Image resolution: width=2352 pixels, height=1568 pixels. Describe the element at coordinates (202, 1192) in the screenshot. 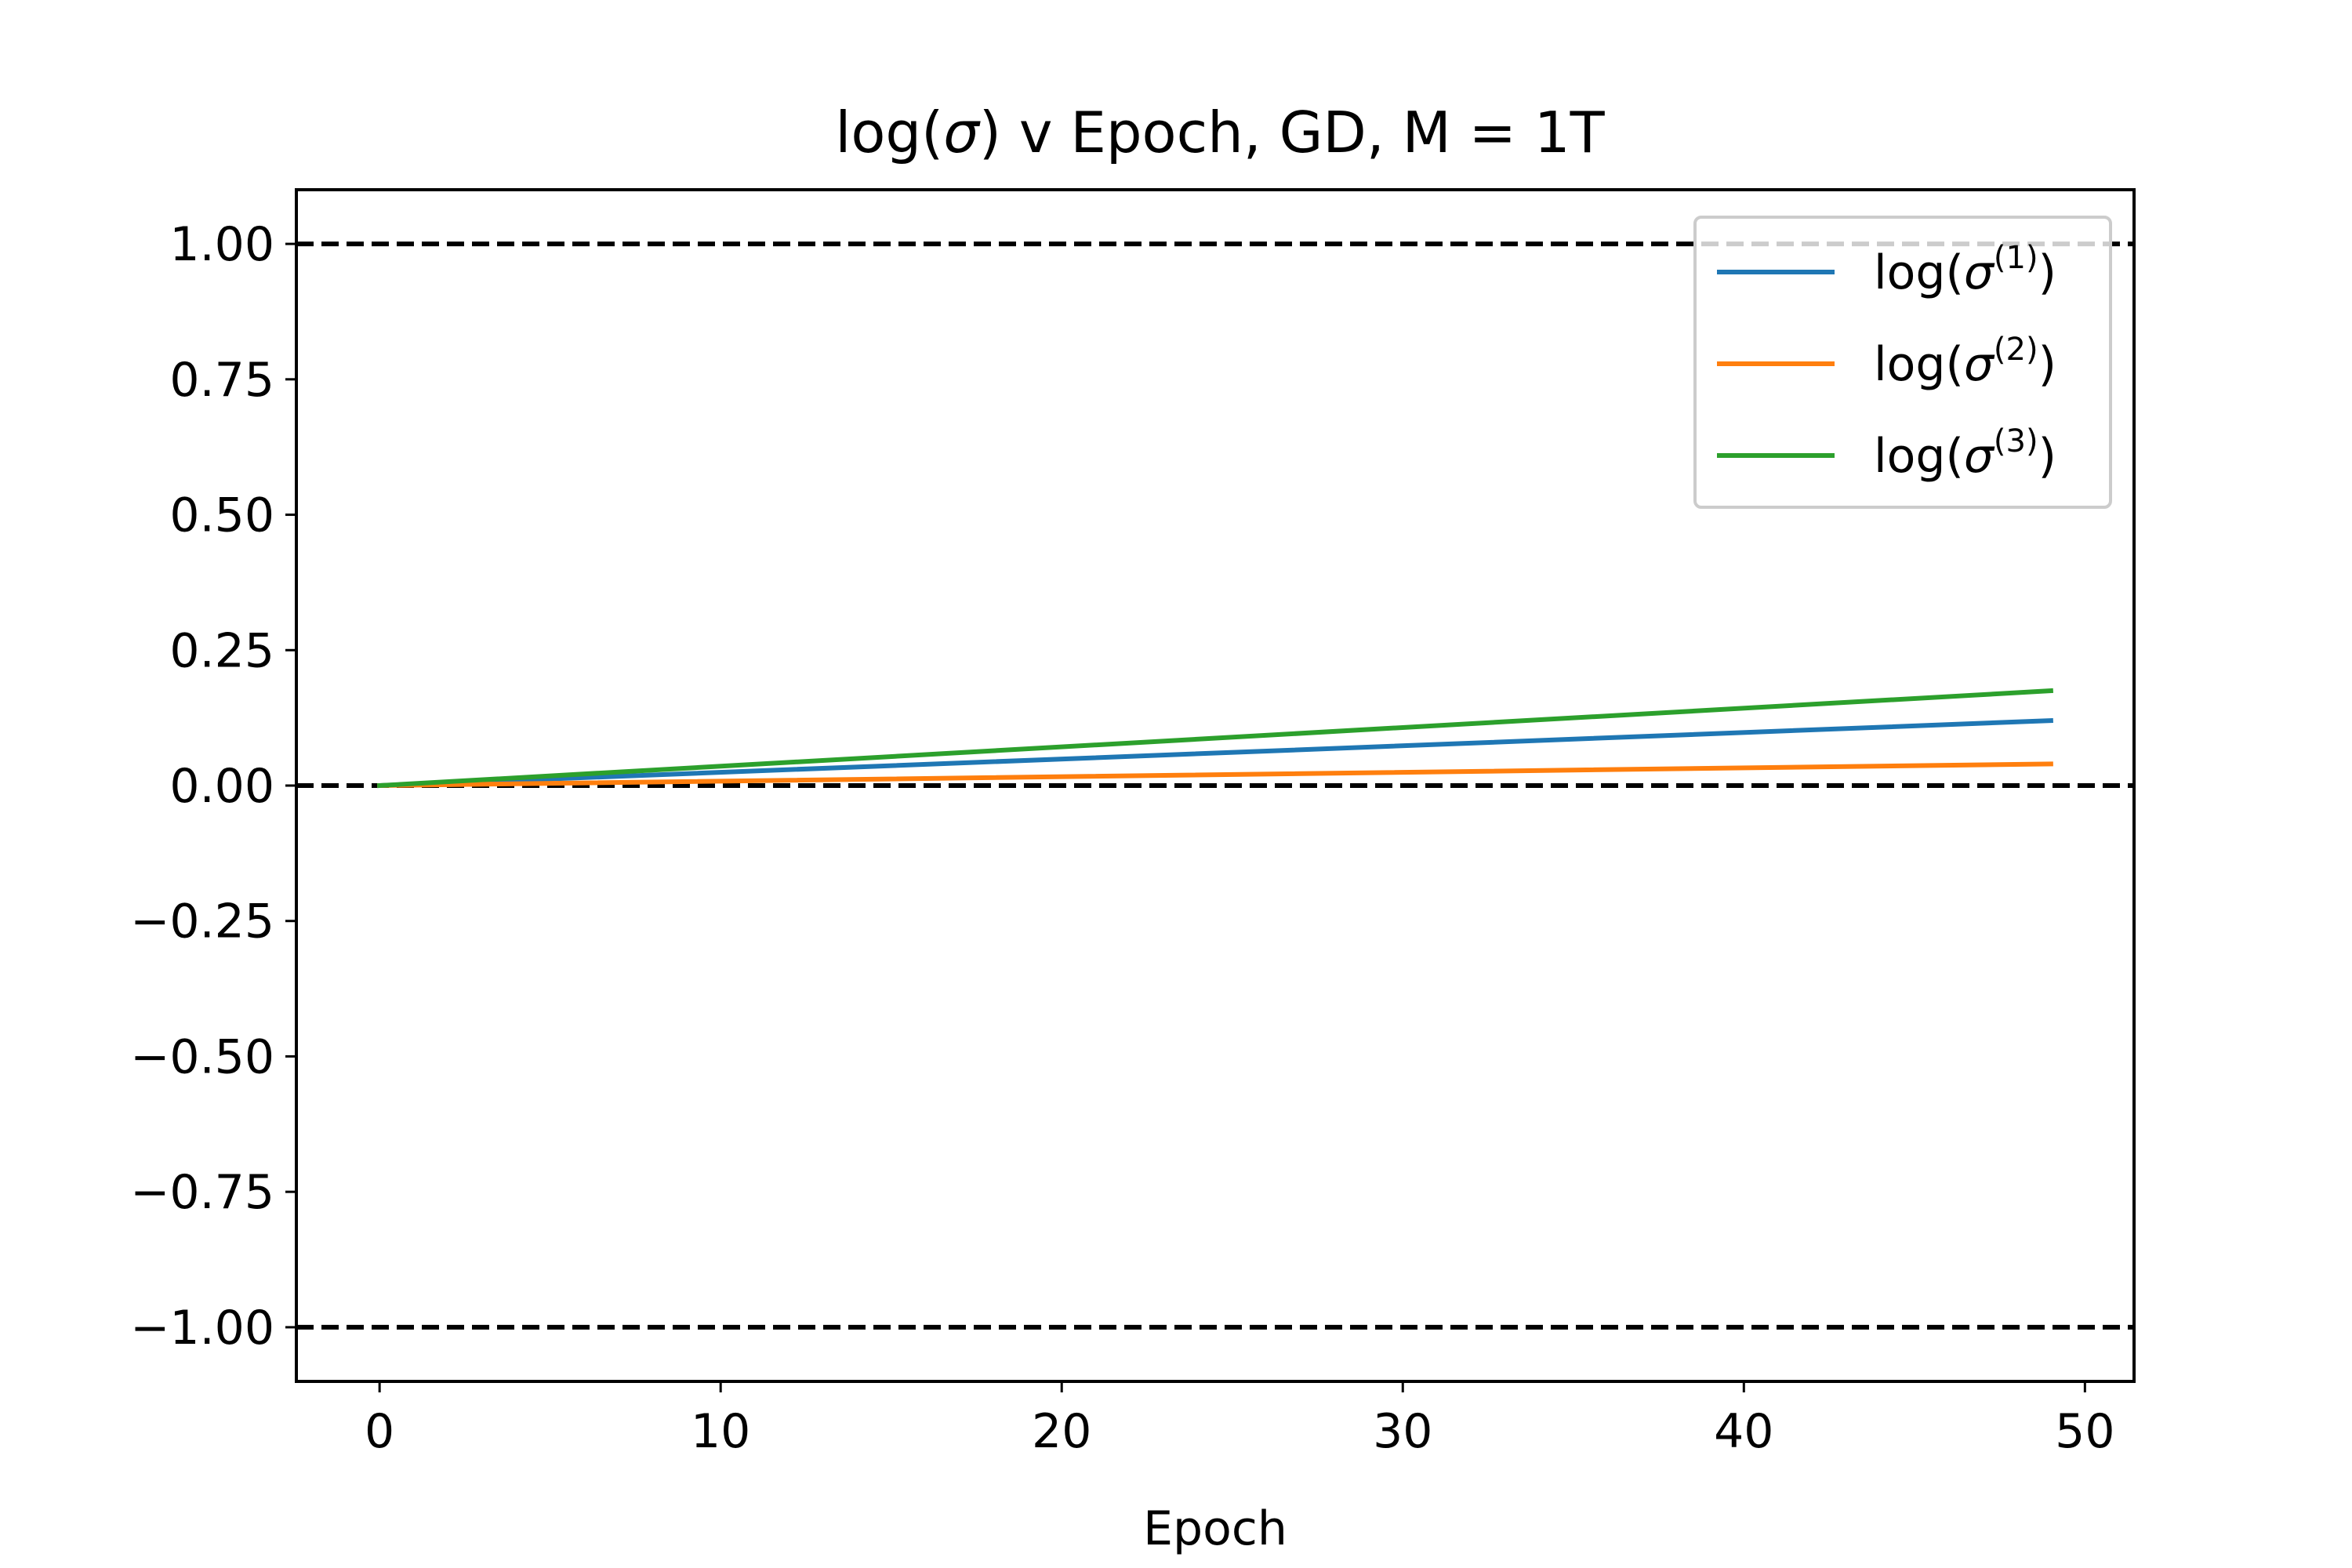

I see `y-tick-label: −0.75` at that location.